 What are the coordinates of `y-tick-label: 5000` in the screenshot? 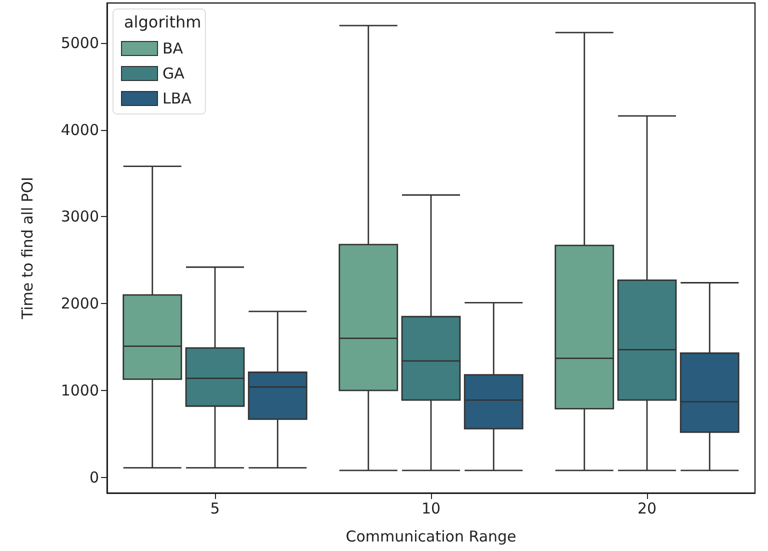 It's located at (79, 43).